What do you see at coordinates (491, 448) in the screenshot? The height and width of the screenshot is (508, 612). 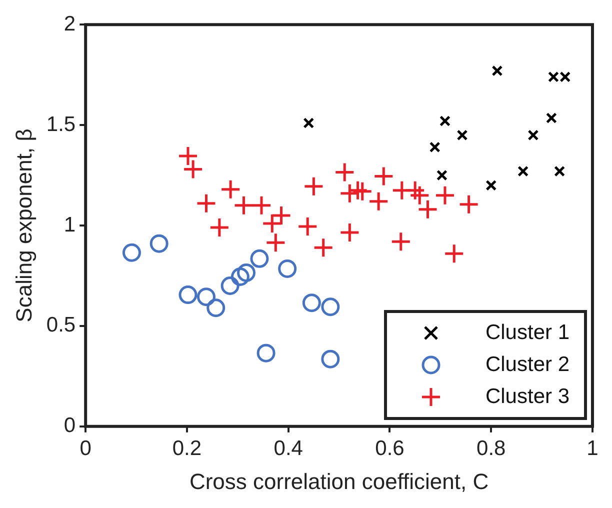 I see `x-tick-label: 0.8` at bounding box center [491, 448].